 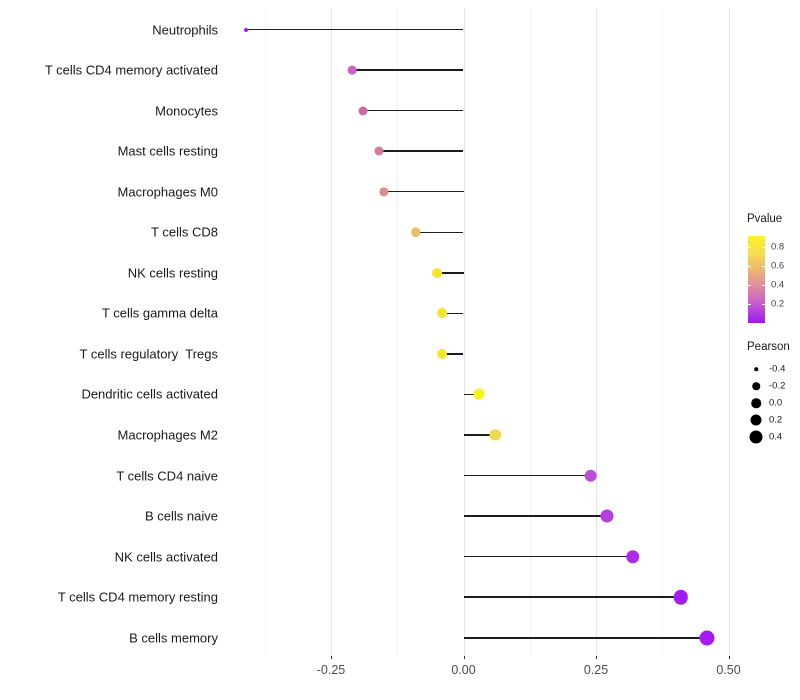 What do you see at coordinates (776, 437) in the screenshot?
I see `pearson-legend-label: 0.4` at bounding box center [776, 437].